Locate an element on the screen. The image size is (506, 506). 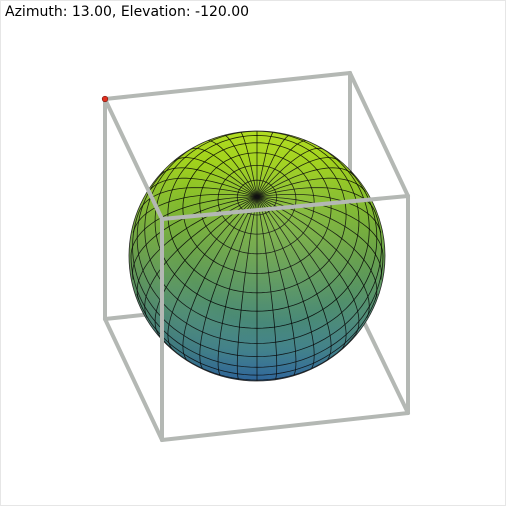
view-angle-readout: Azimuth: 13.00, Elevation: -120.00 is located at coordinates (127, 12).